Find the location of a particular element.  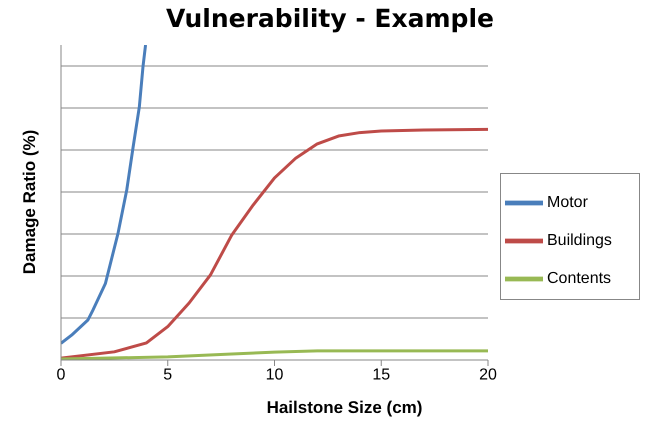

legend-label: Buildings is located at coordinates (579, 241).